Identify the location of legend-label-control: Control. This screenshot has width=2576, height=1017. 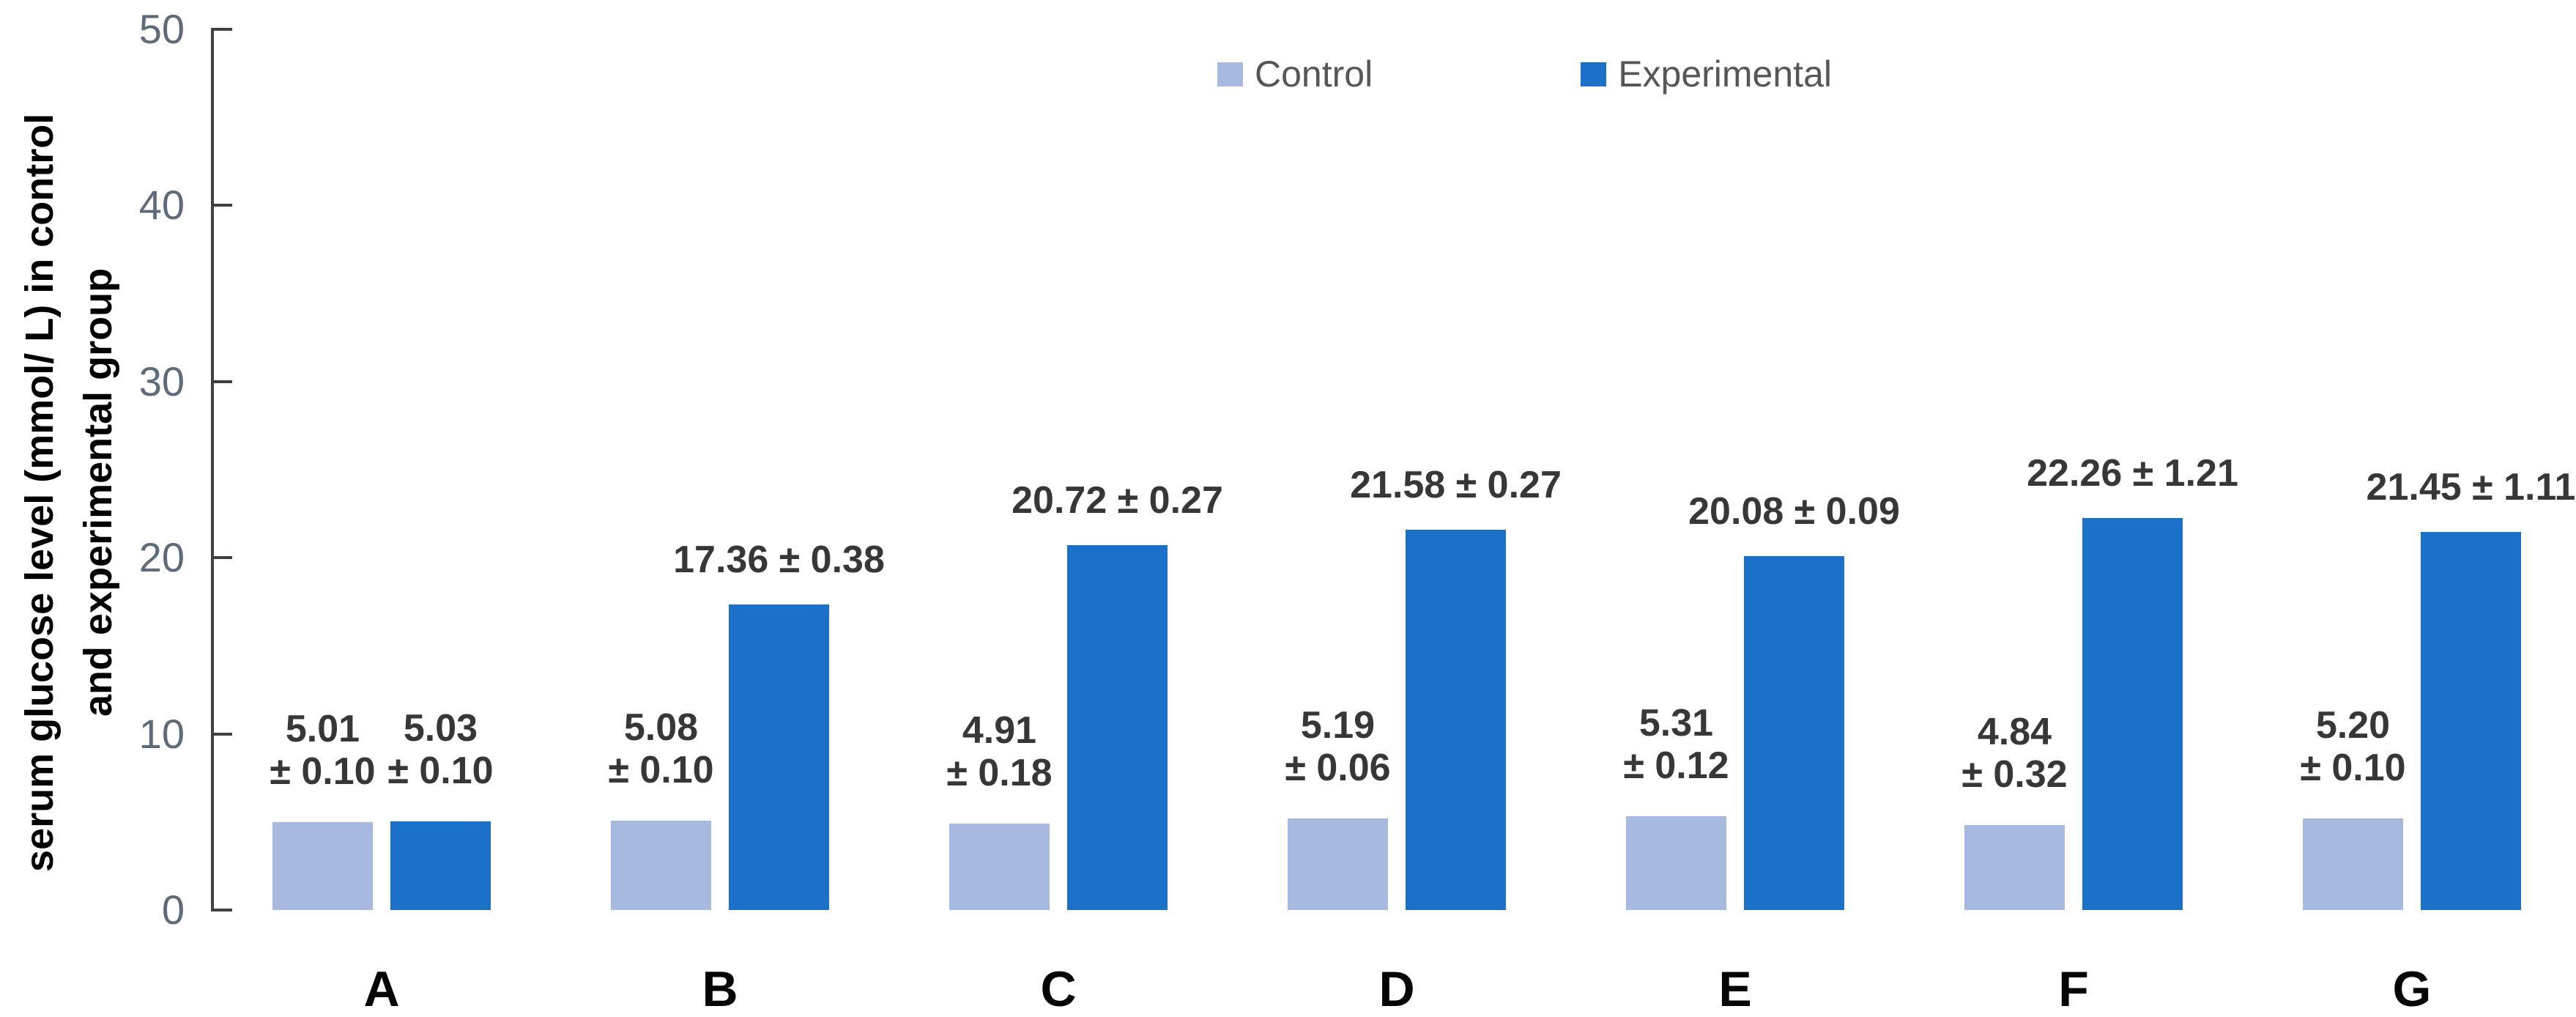
(1314, 74).